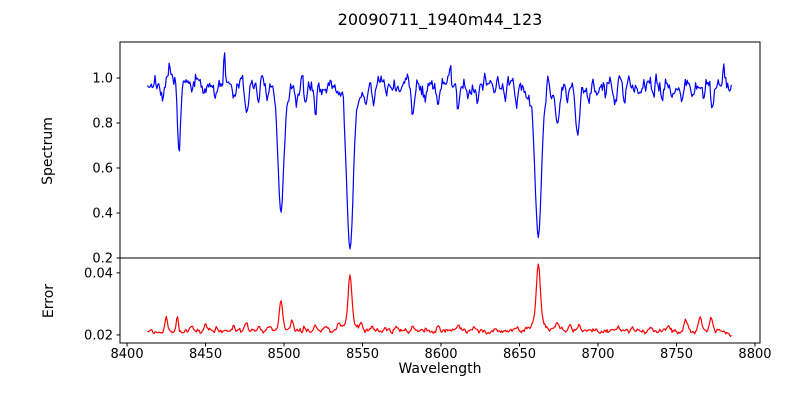 The height and width of the screenshot is (400, 800). Describe the element at coordinates (205, 354) in the screenshot. I see `x-tick-label: 8450` at that location.